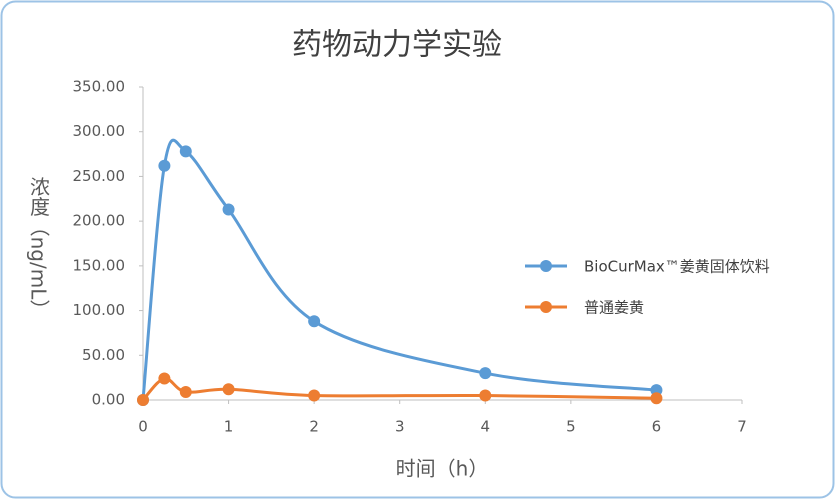 The height and width of the screenshot is (499, 835). I want to click on y-tick-label: 350.00, so click(99, 87).